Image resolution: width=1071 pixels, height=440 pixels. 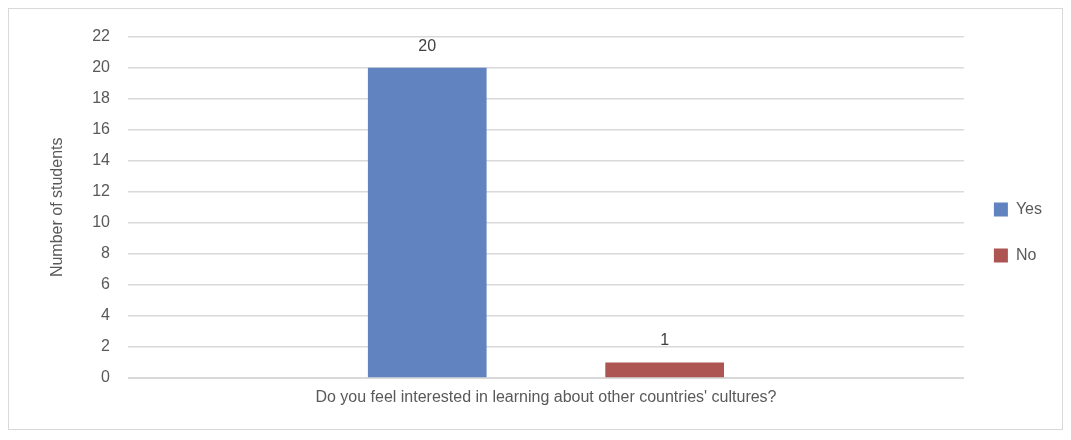 What do you see at coordinates (101, 129) in the screenshot?
I see `y-tick-label: 16` at bounding box center [101, 129].